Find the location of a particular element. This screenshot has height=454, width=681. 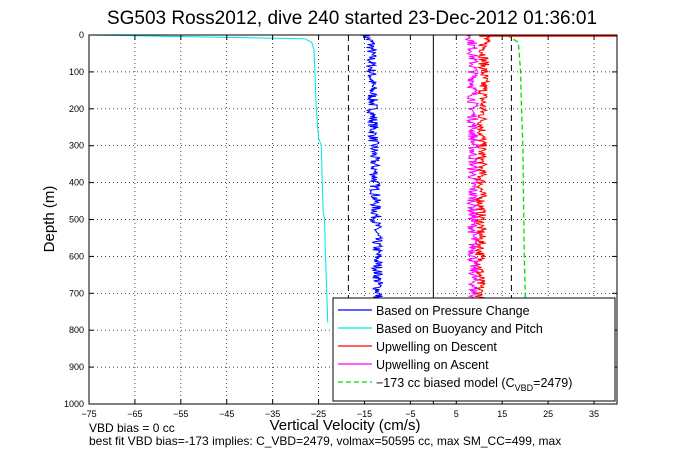

y-tick-label: 300 is located at coordinates (76, 146).